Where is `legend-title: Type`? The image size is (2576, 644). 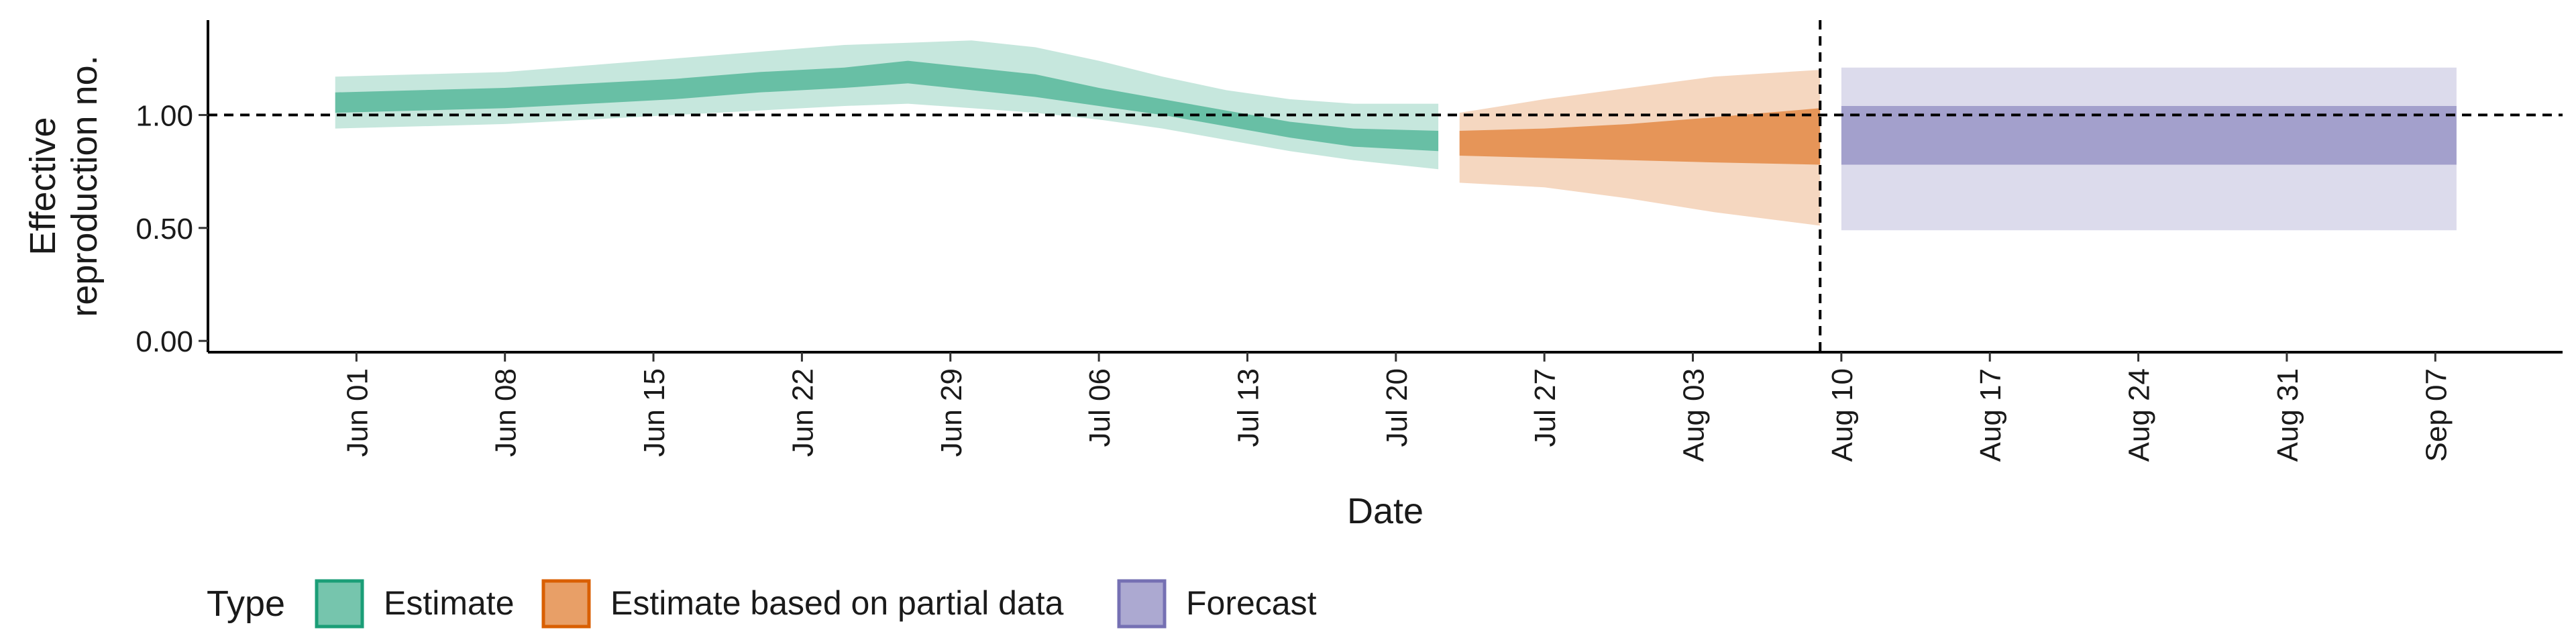
legend-title: Type is located at coordinates (246, 604).